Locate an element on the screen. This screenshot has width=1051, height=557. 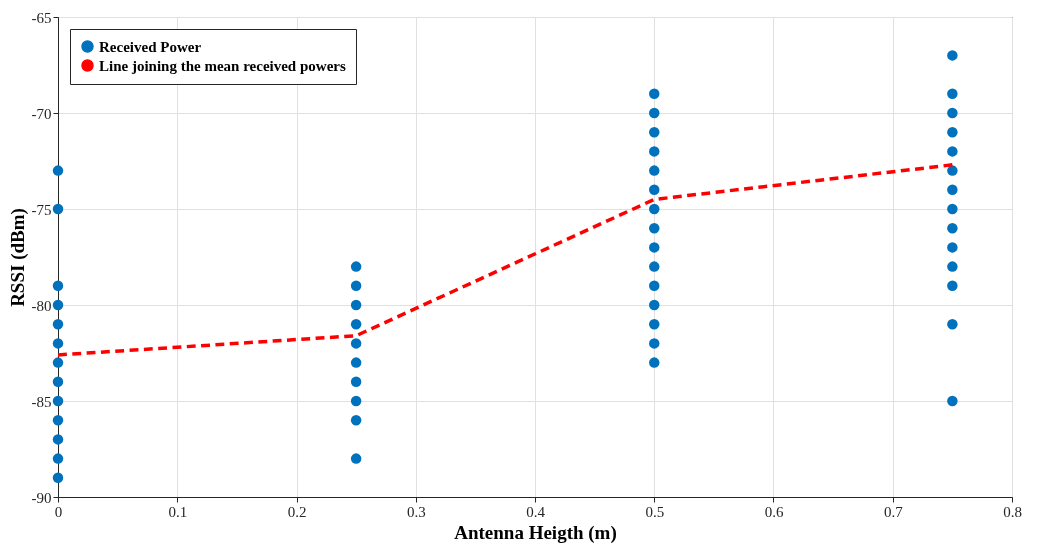
y-tick-label: -90 is located at coordinates (41, 497).